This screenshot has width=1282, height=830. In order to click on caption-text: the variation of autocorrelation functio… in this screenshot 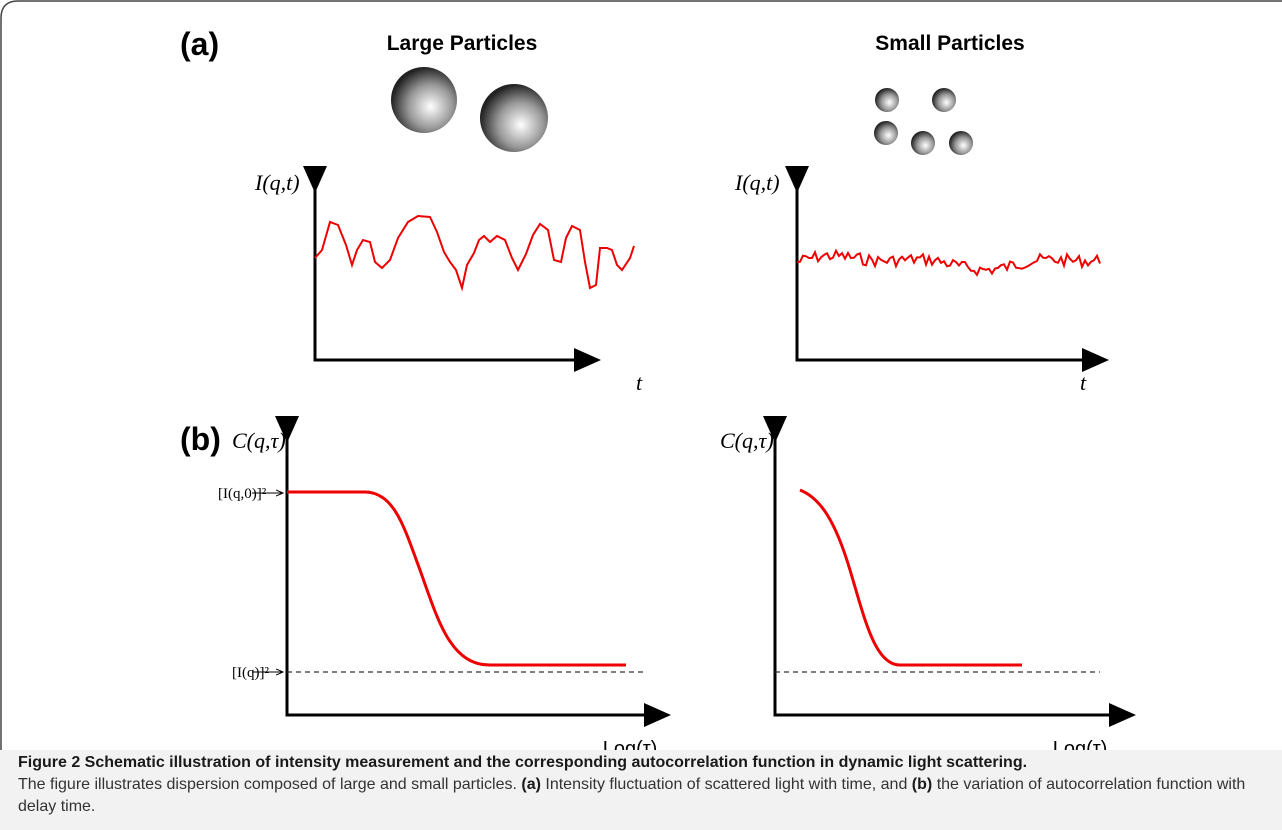, I will do `click(632, 795)`.